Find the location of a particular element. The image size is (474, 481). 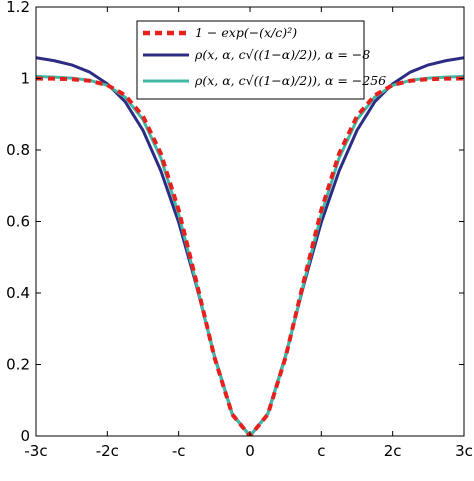

x-tick-label: 3c is located at coordinates (464, 451).